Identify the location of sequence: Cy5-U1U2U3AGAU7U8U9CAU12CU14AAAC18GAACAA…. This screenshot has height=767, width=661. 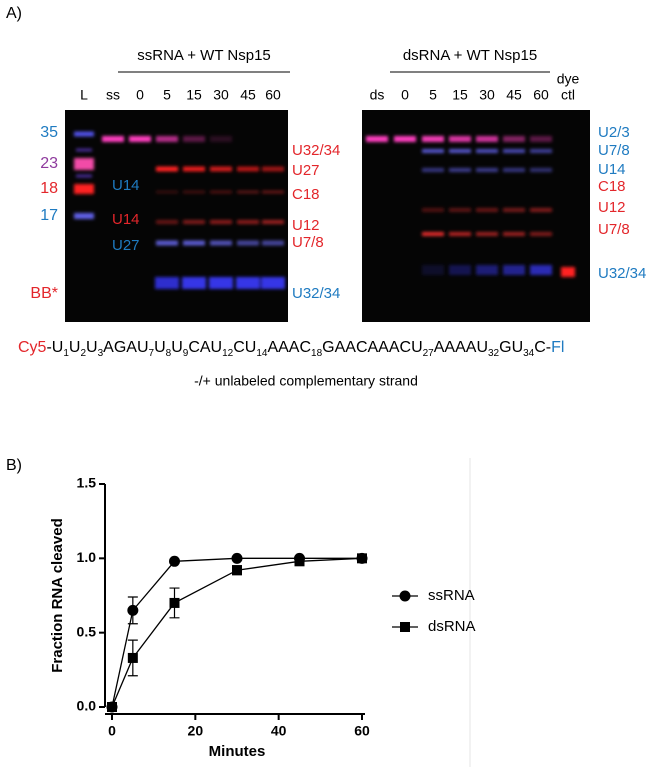
(291, 349).